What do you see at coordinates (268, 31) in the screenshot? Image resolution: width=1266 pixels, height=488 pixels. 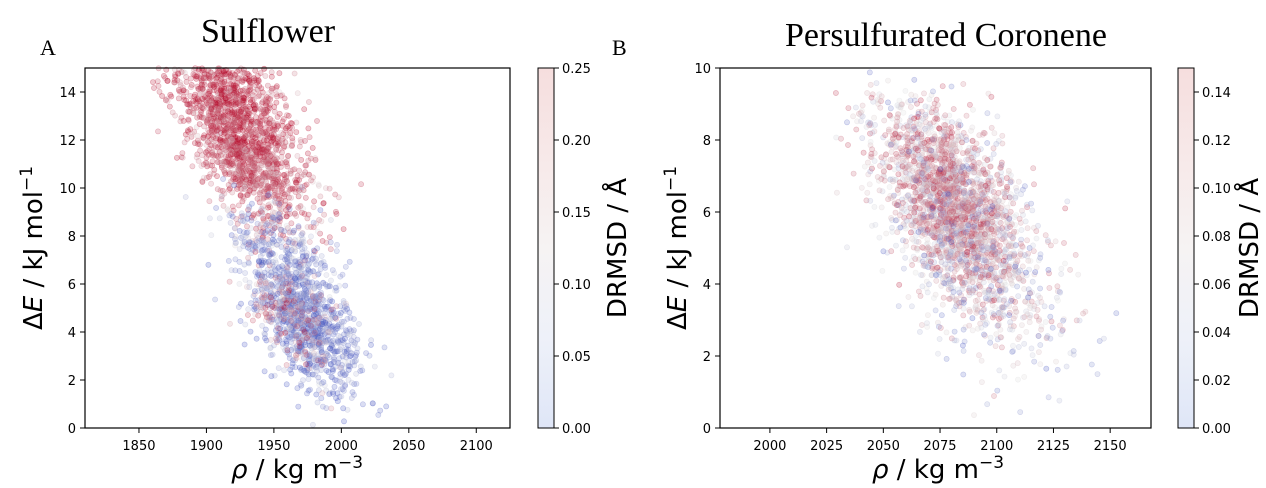 I see `chart-title: Sulflower` at bounding box center [268, 31].